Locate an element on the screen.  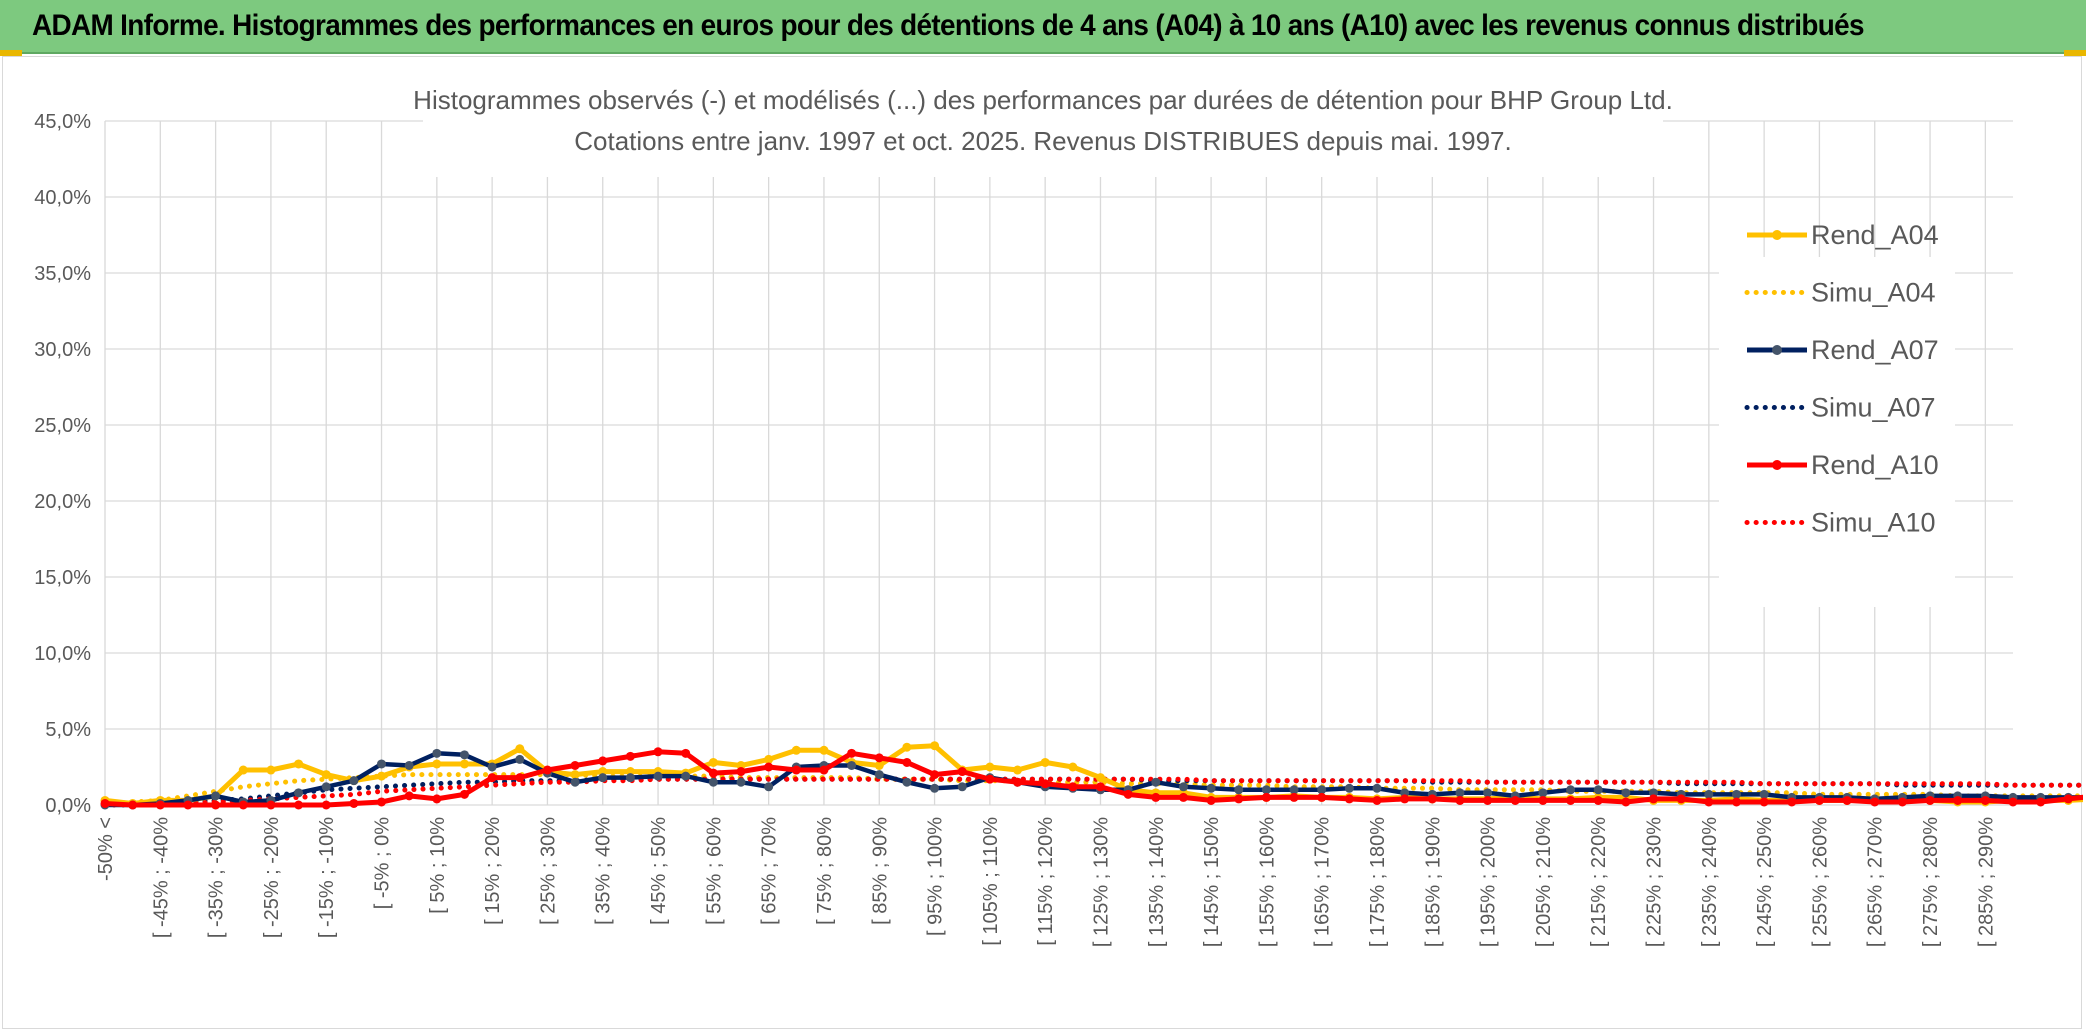
legend-label-simu_a07: Simu_A07 is located at coordinates (1873, 408).